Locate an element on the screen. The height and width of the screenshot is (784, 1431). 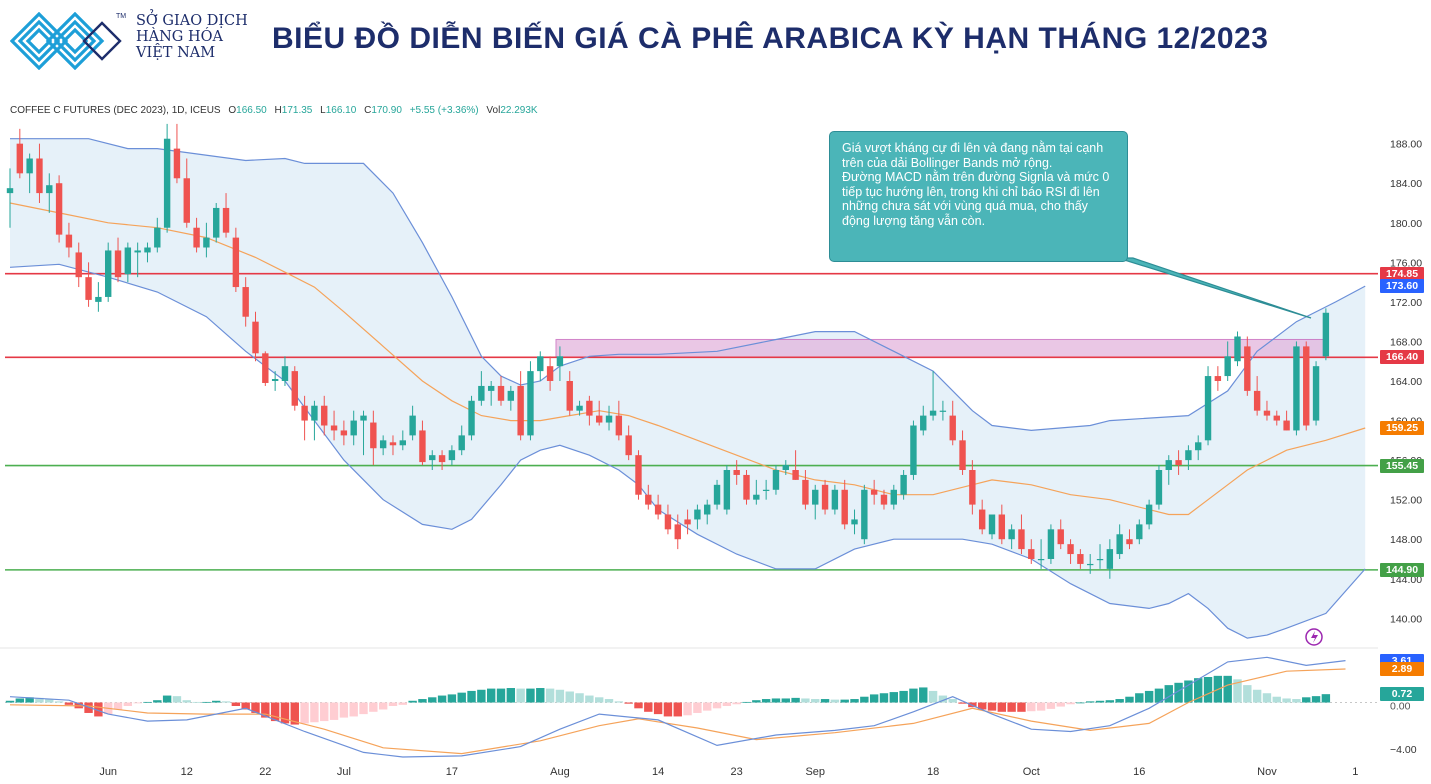
lightning-bolt-icon is located at coordinates (1314, 637).